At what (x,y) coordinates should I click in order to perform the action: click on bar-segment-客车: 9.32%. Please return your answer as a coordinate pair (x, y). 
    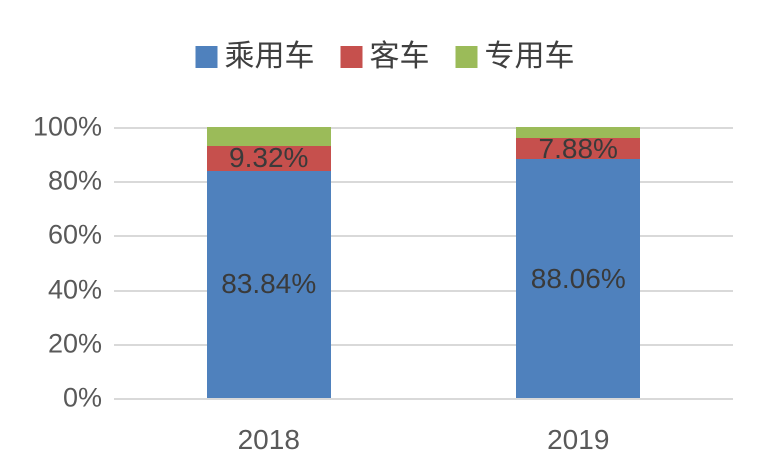
    Looking at the image, I should click on (268, 158).